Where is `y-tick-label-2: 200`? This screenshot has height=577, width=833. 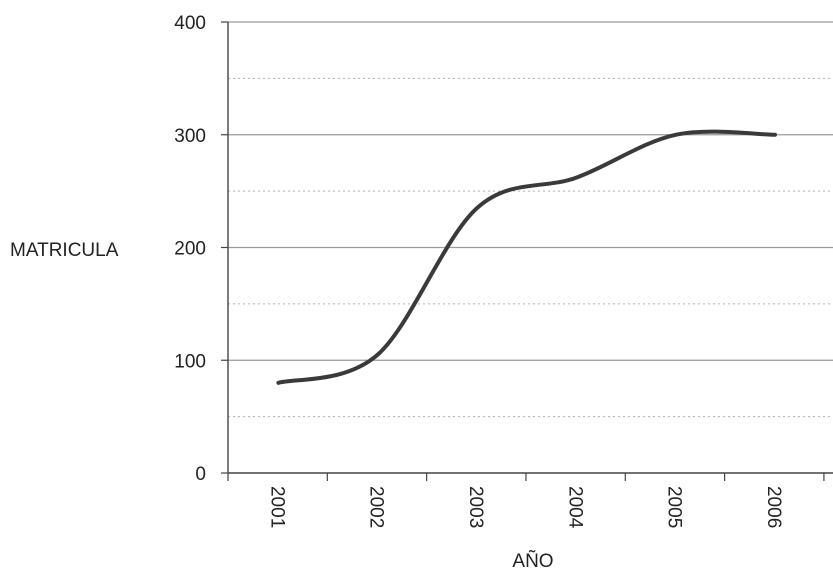 y-tick-label-2: 200 is located at coordinates (190, 249).